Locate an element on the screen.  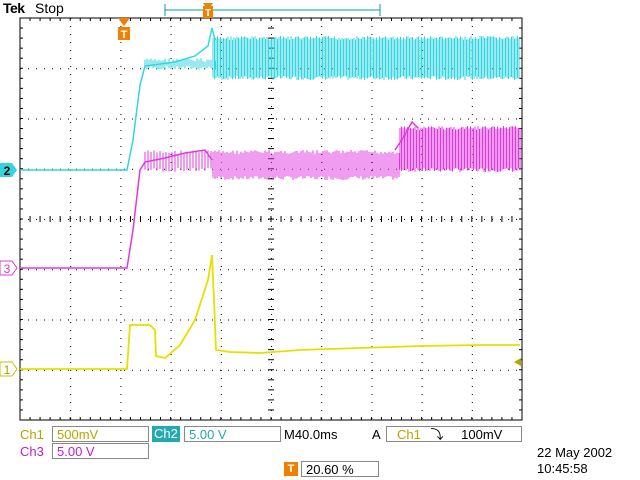
trigger-point-letter: T is located at coordinates (124, 35).